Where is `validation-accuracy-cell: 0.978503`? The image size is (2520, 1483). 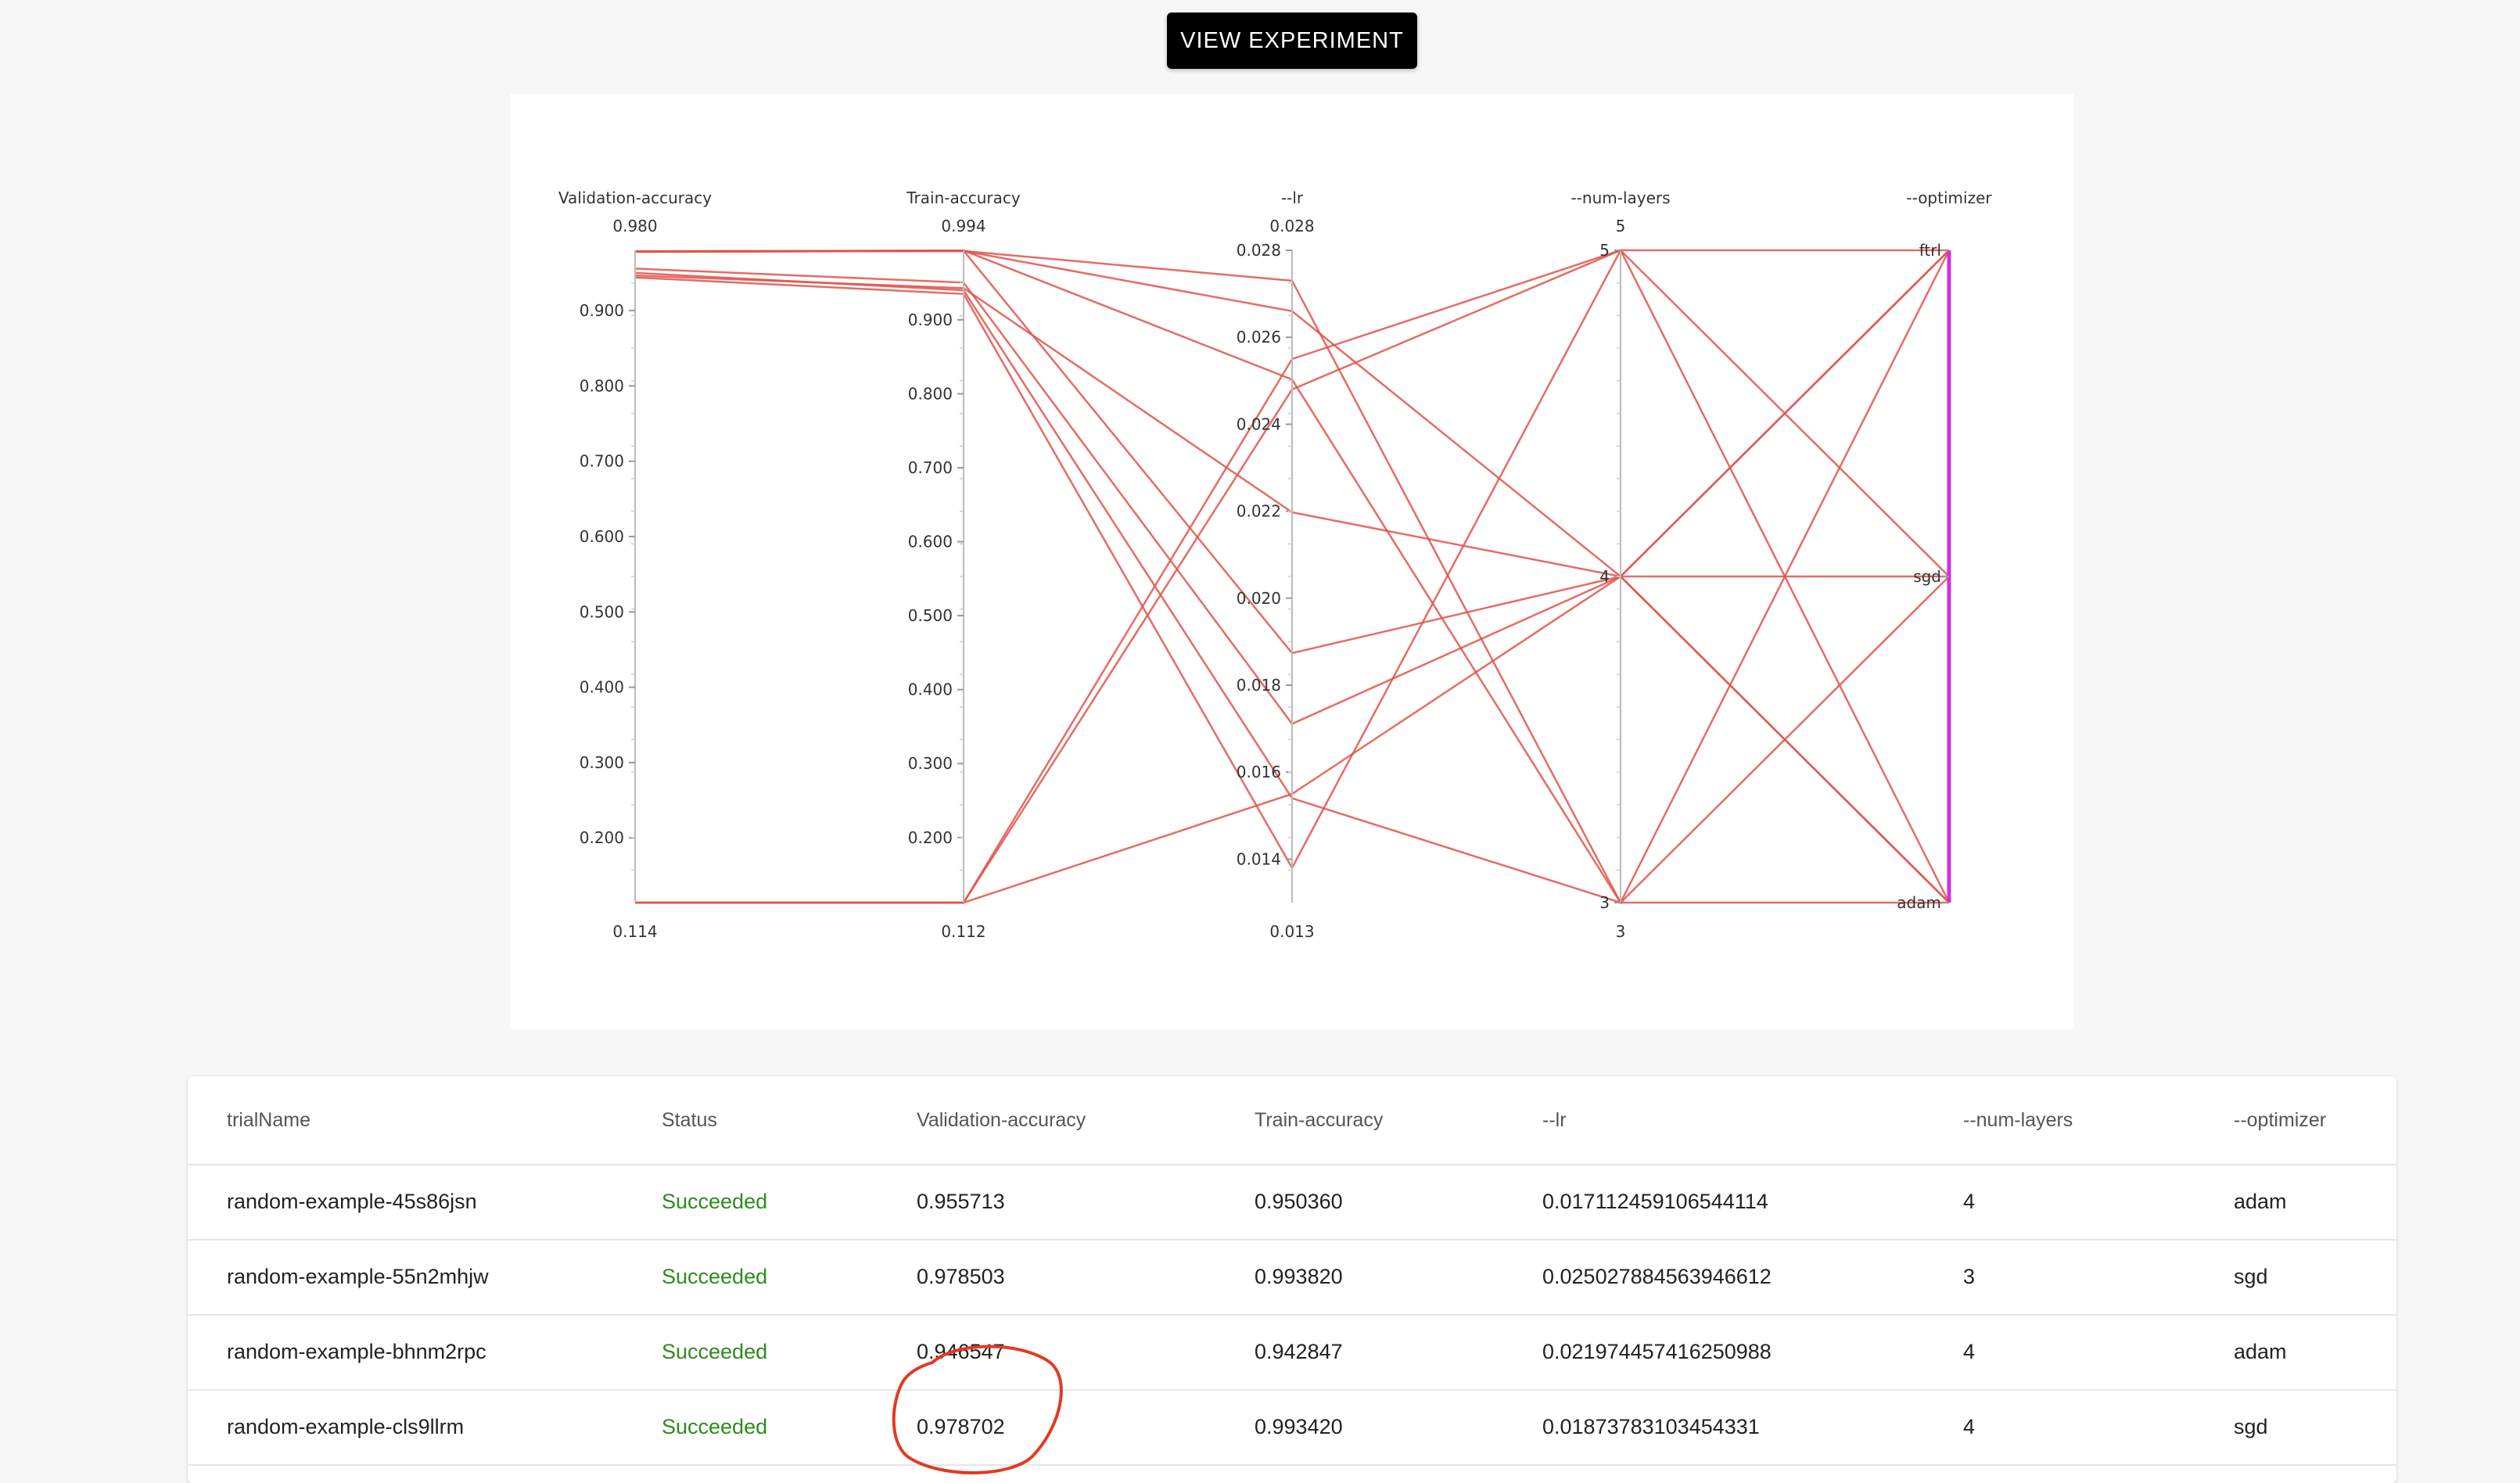 validation-accuracy-cell: 0.978503 is located at coordinates (961, 1276).